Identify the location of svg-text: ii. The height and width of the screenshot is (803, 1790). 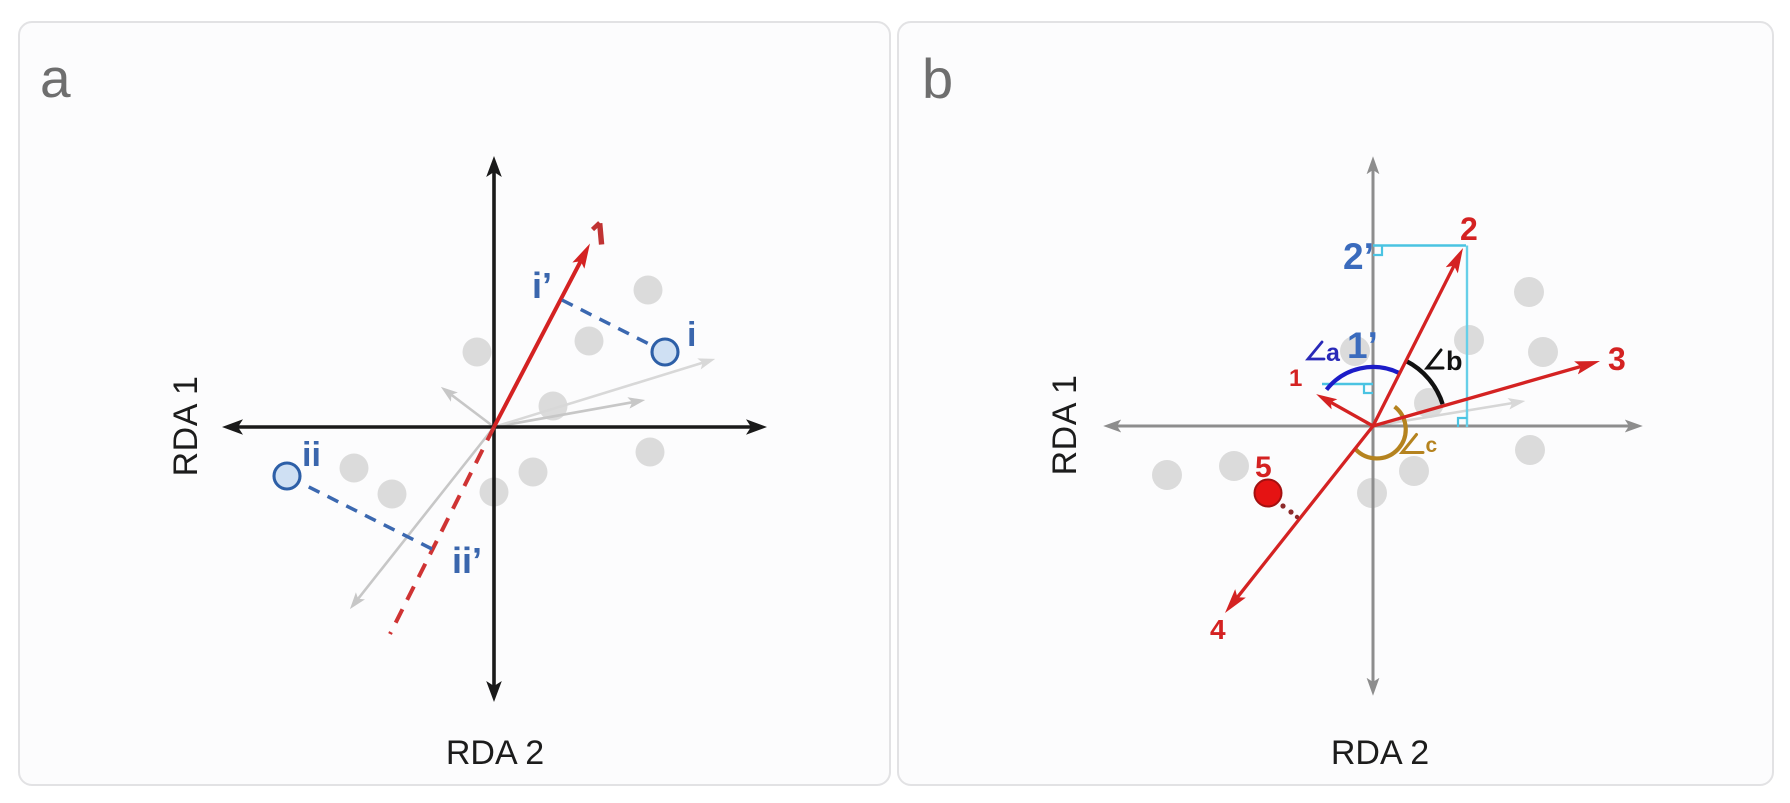
(311, 455).